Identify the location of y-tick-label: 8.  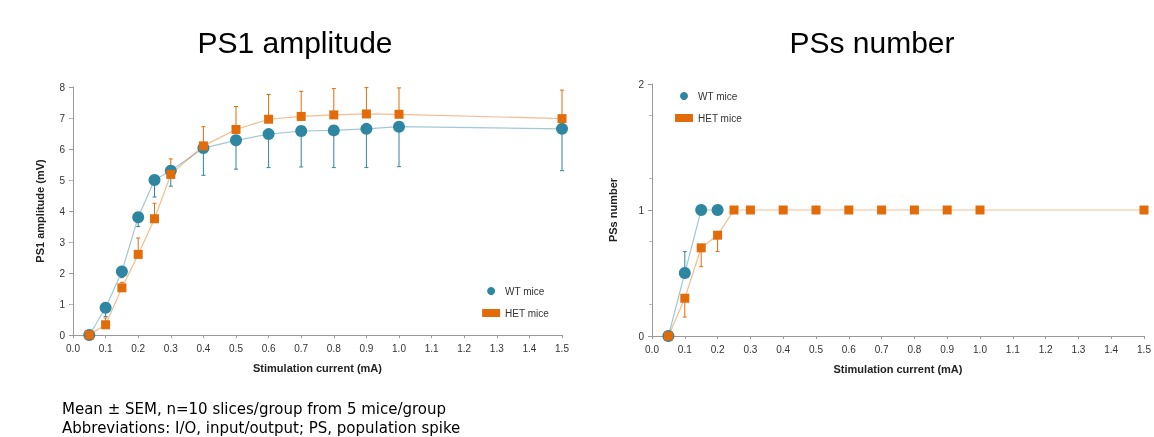
(62, 87).